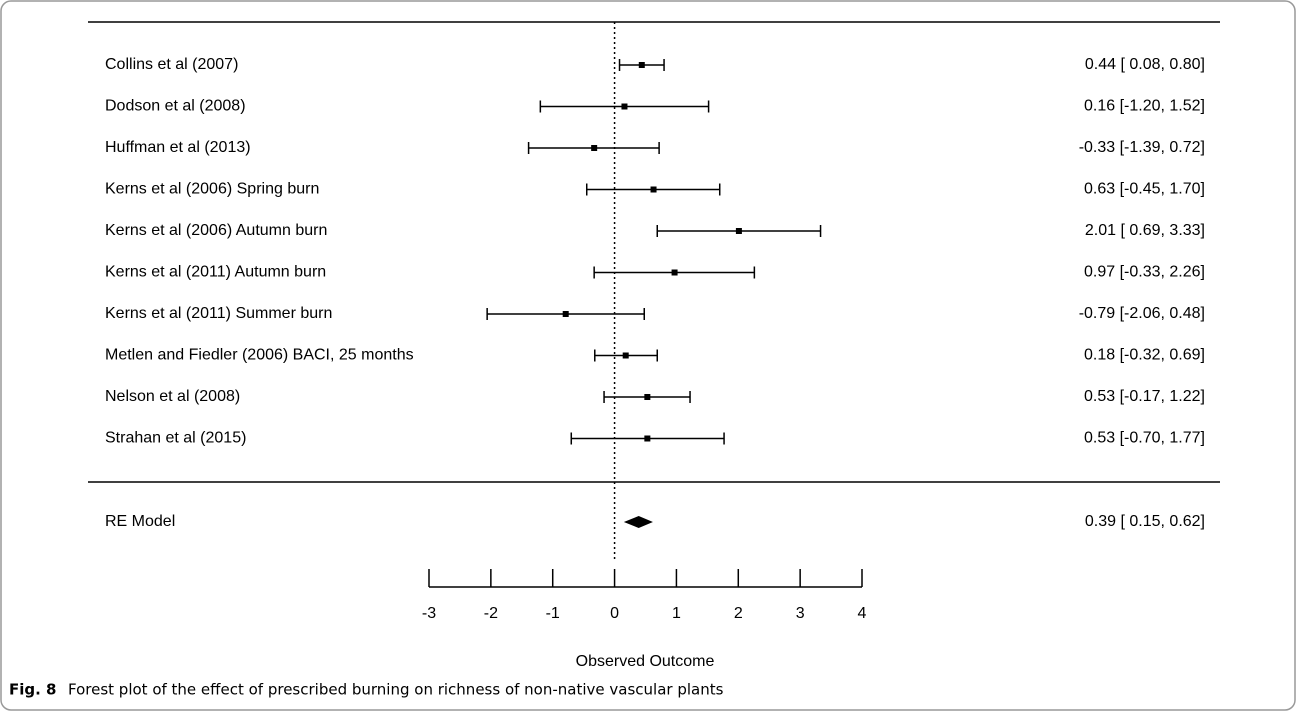 The height and width of the screenshot is (712, 1297). What do you see at coordinates (1144, 438) in the screenshot?
I see `value-label: 0.53 [-0.70, 1.77]` at bounding box center [1144, 438].